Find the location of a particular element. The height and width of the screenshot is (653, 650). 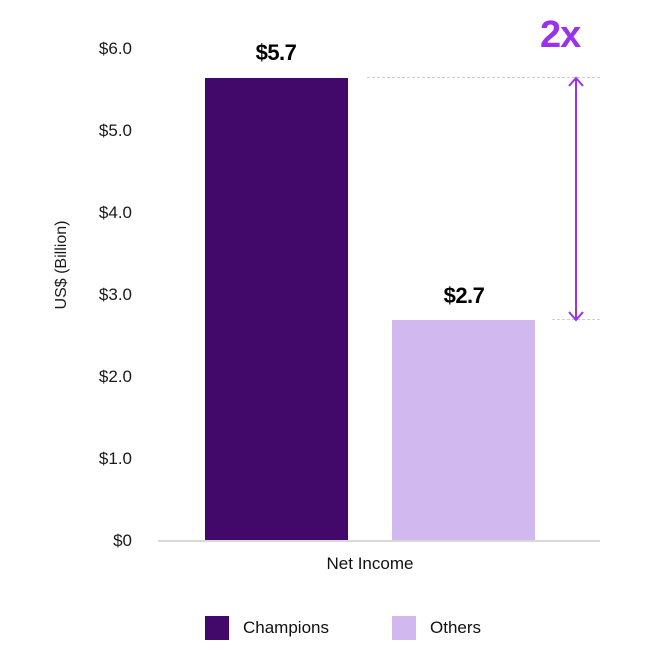

legend-item-champions: Champions is located at coordinates (267, 628).